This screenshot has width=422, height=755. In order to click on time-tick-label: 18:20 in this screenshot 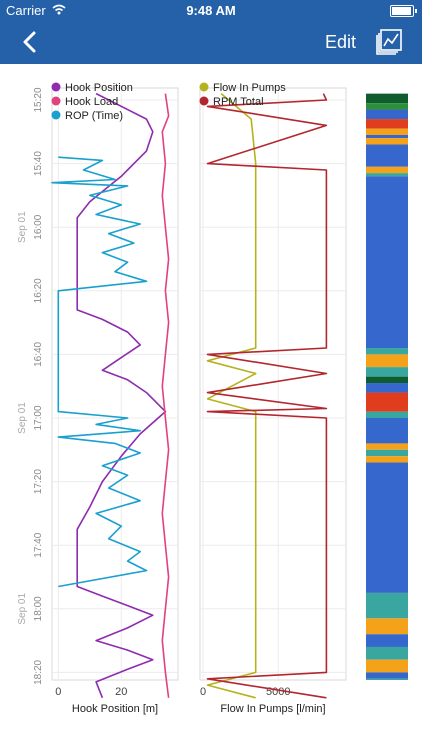, I will do `click(38, 671)`.